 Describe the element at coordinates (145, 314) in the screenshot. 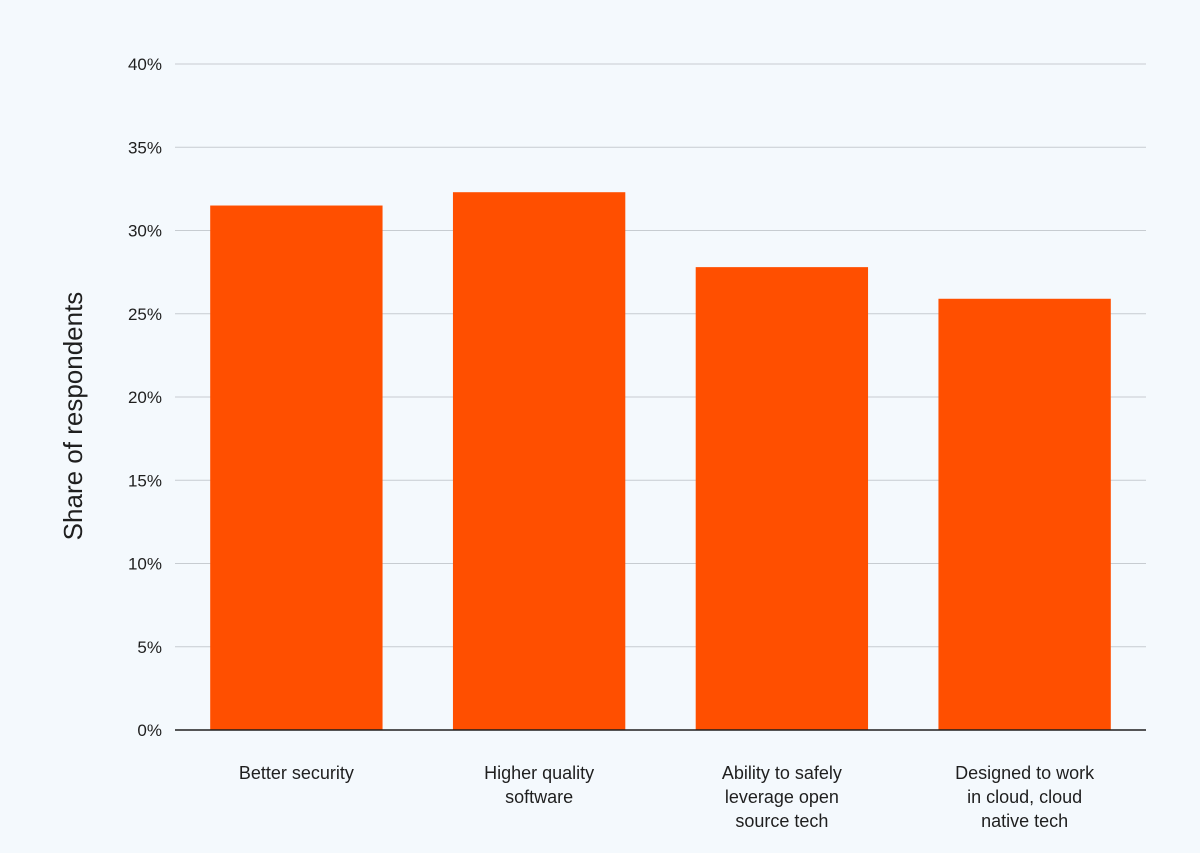

I see `y-tick-label: 25%` at that location.